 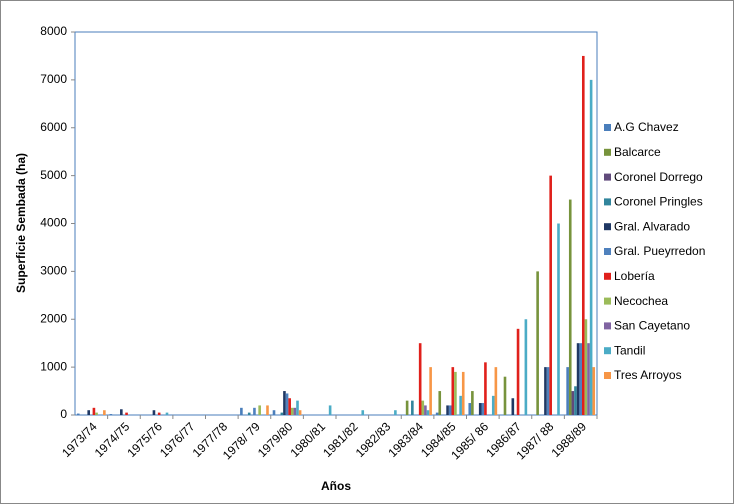 I want to click on legend-label: Necochea, so click(x=641, y=301).